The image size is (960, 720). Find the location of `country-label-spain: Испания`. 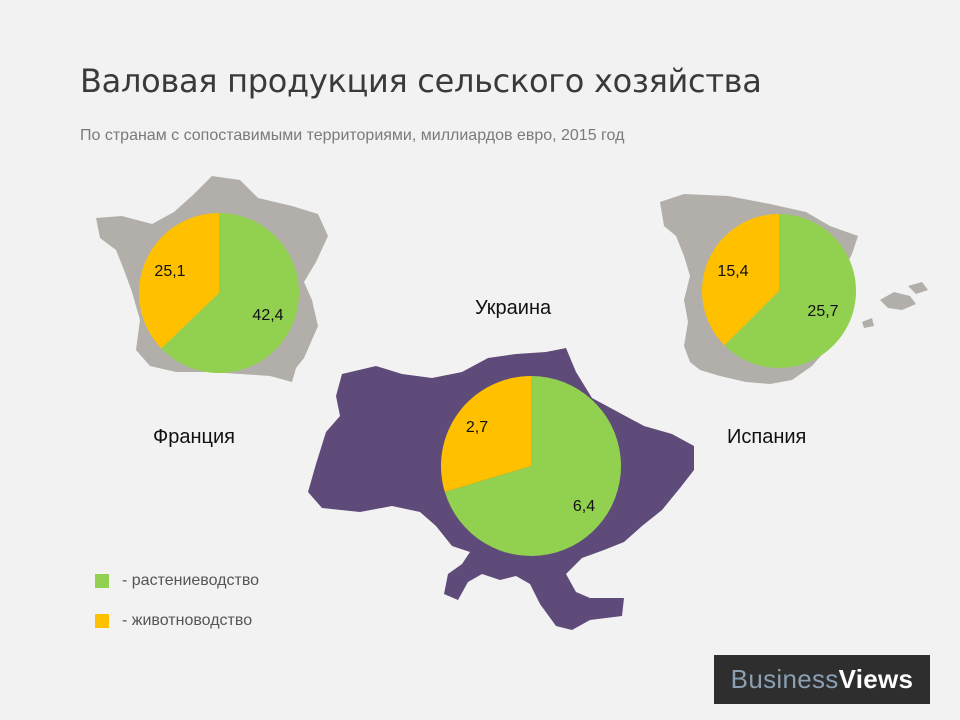

country-label-spain: Испания is located at coordinates (767, 437).